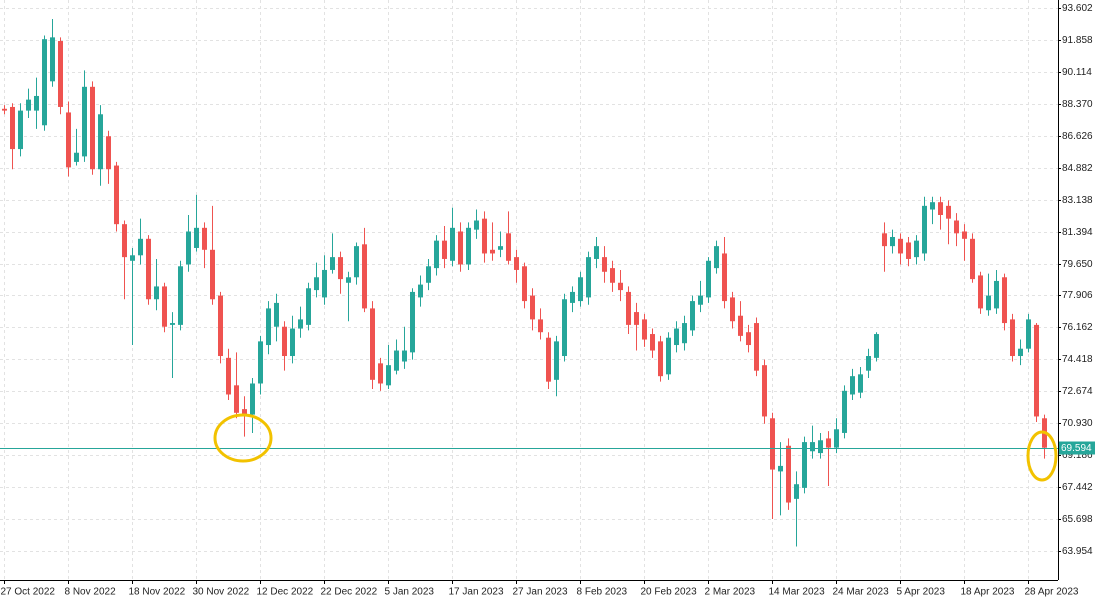 Image resolution: width=1098 pixels, height=600 pixels. Describe the element at coordinates (1077, 200) in the screenshot. I see `y-tick-label: 83.138` at that location.